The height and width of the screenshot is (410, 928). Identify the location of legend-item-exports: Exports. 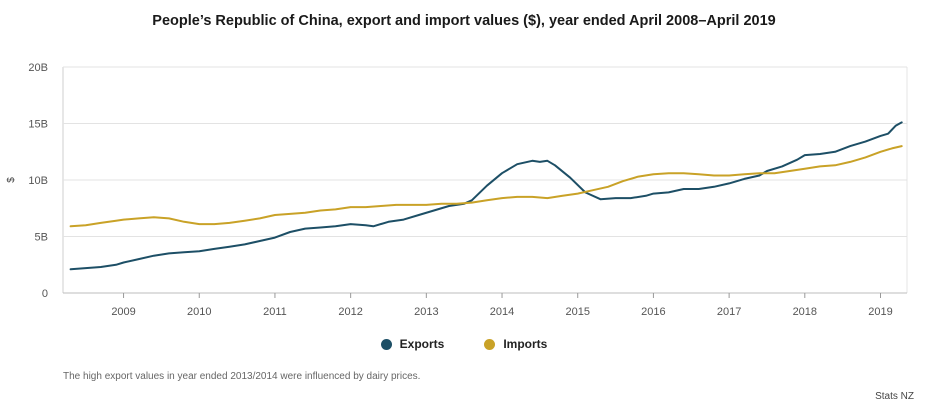
(412, 344).